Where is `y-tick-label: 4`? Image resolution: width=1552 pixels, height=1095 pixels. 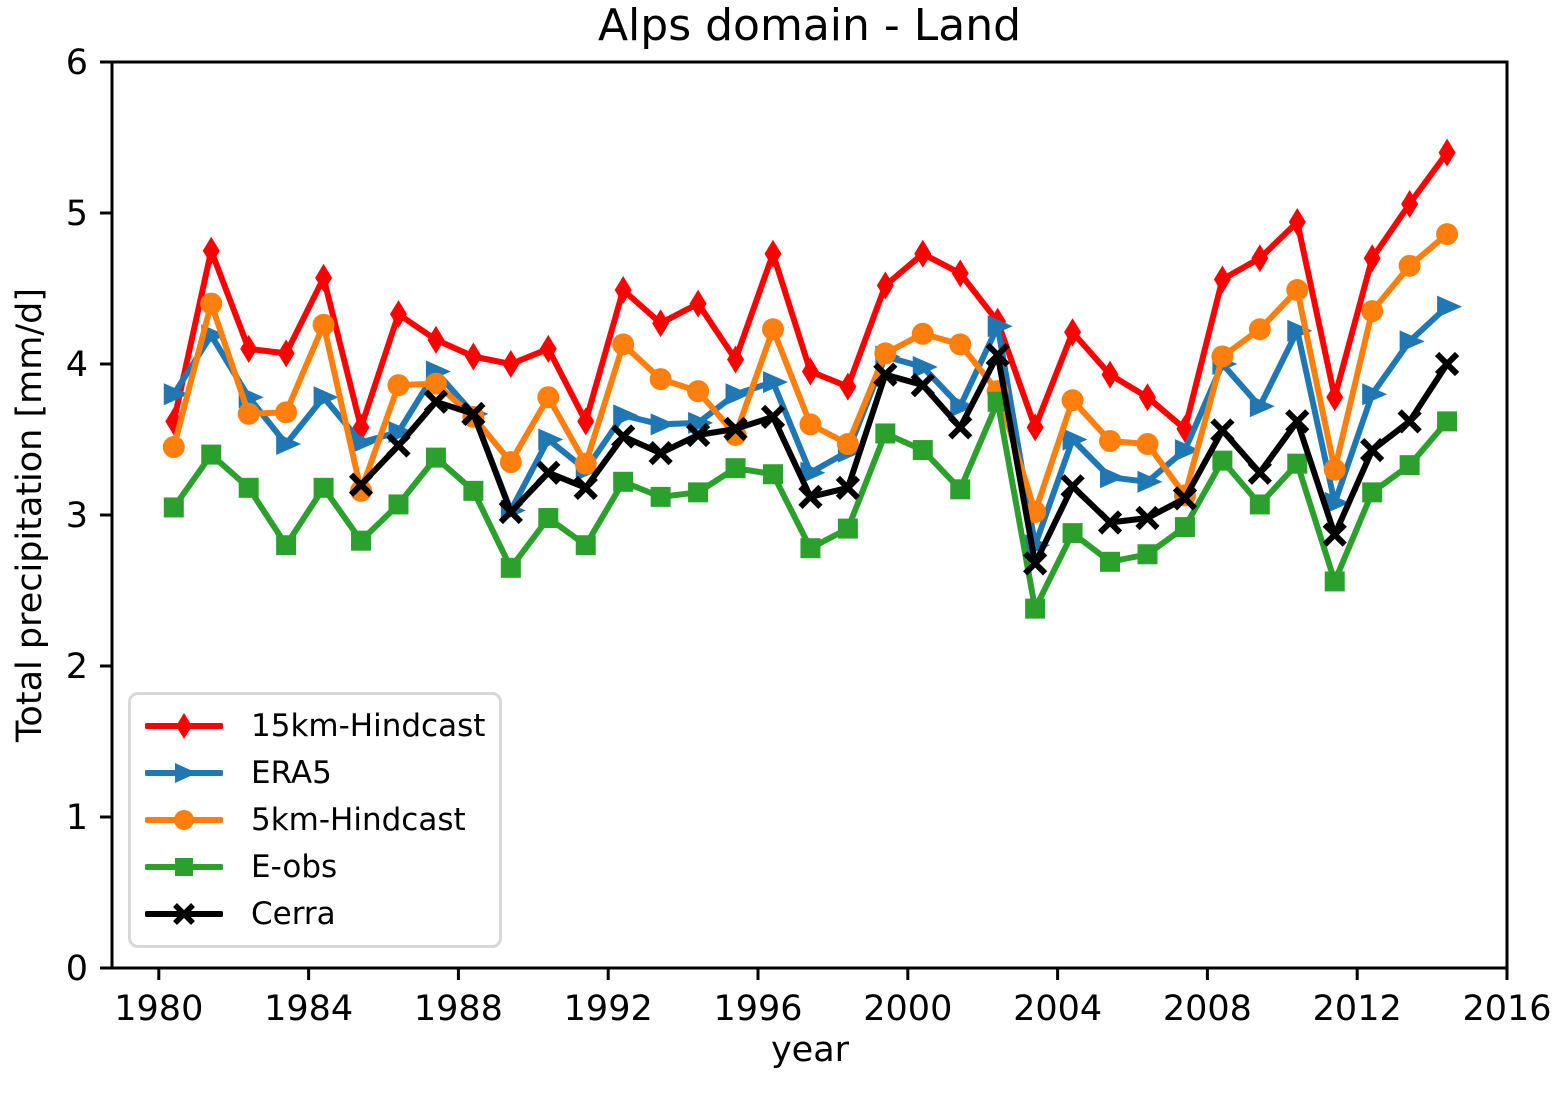
y-tick-label: 4 is located at coordinates (77, 365).